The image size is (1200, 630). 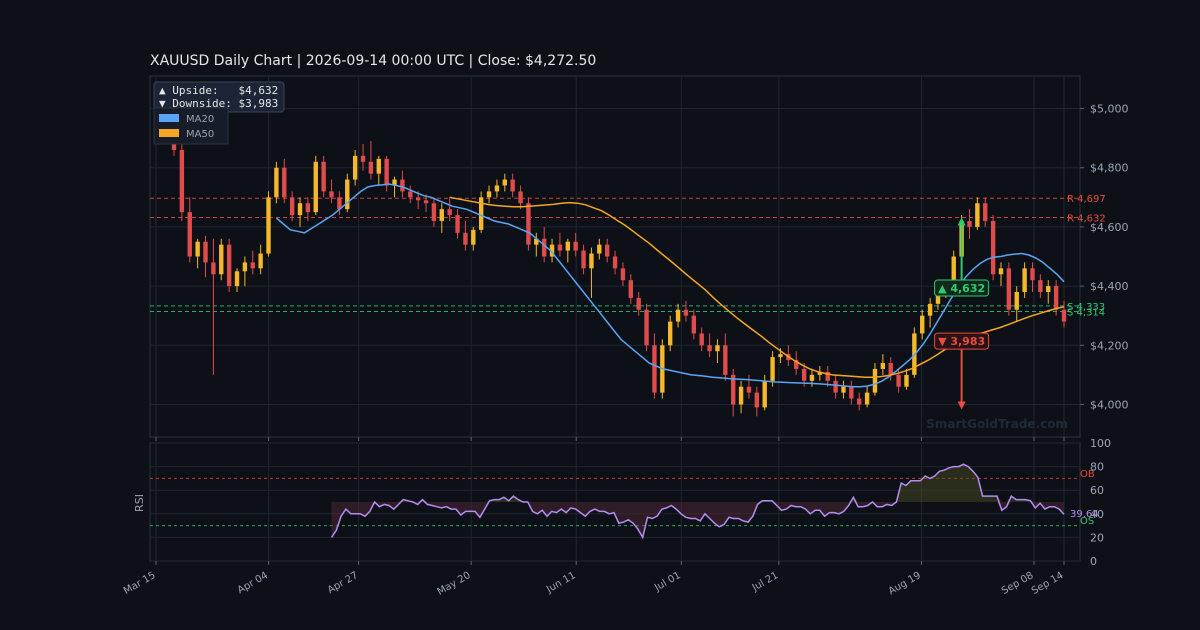 What do you see at coordinates (218, 103) in the screenshot?
I see `info-downside: ▼ Downside: $3,983` at bounding box center [218, 103].